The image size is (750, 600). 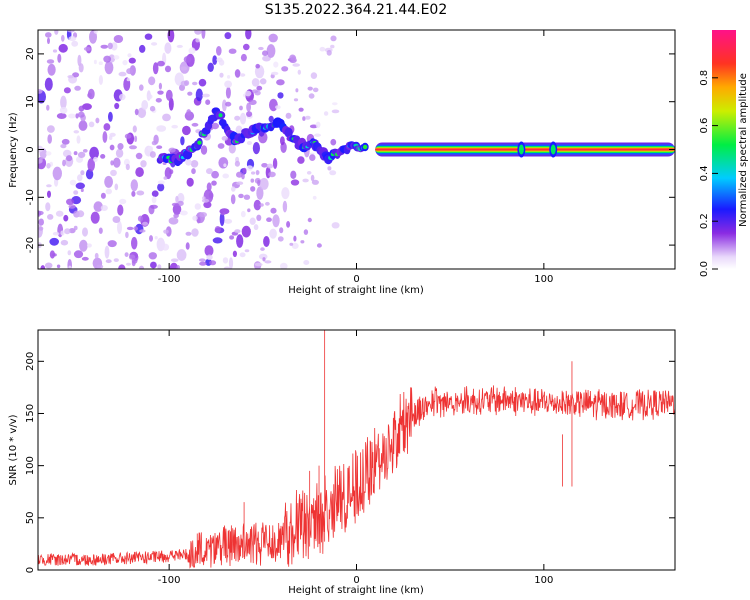 I want to click on colorbar-tick-label: 0.6, so click(x=704, y=126).